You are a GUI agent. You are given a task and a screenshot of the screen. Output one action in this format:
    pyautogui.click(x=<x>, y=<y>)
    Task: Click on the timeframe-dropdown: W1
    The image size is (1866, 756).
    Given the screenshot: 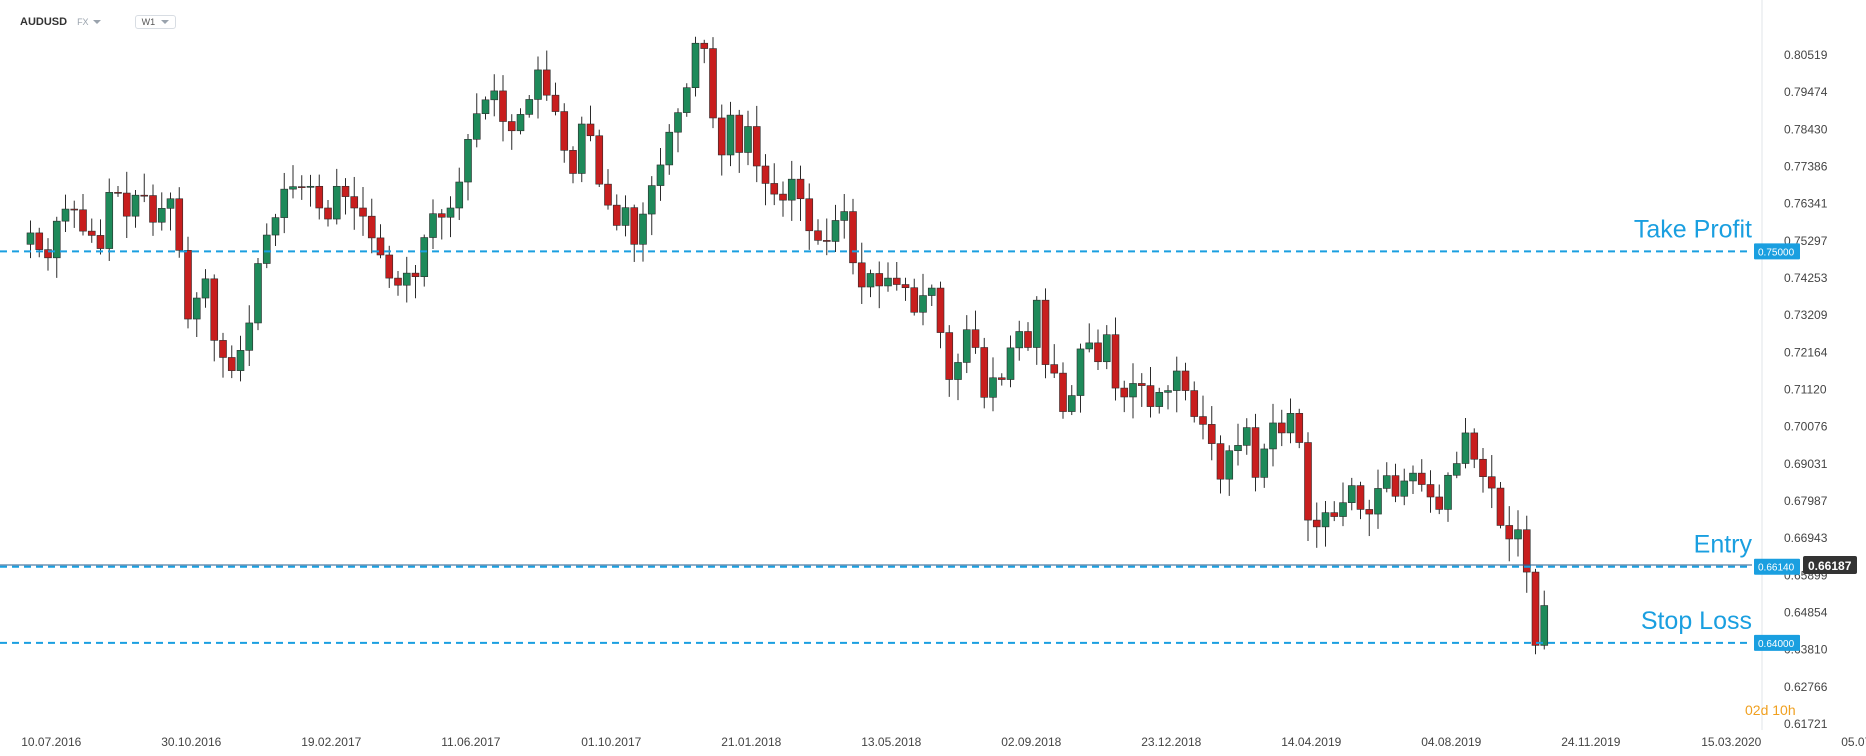 What is the action you would take?
    pyautogui.click(x=155, y=22)
    